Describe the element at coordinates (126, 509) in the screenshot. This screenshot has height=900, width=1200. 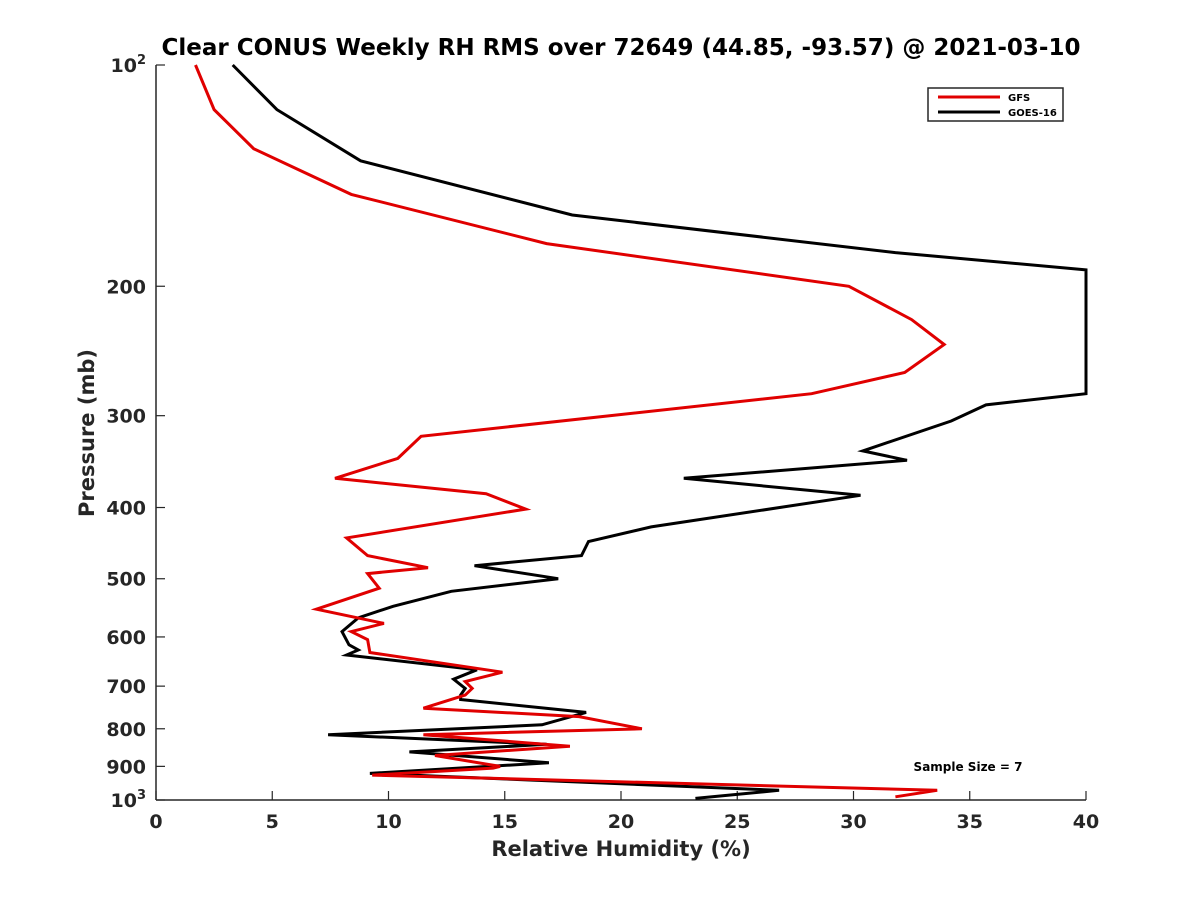
I see `y-tick-label: 400` at that location.